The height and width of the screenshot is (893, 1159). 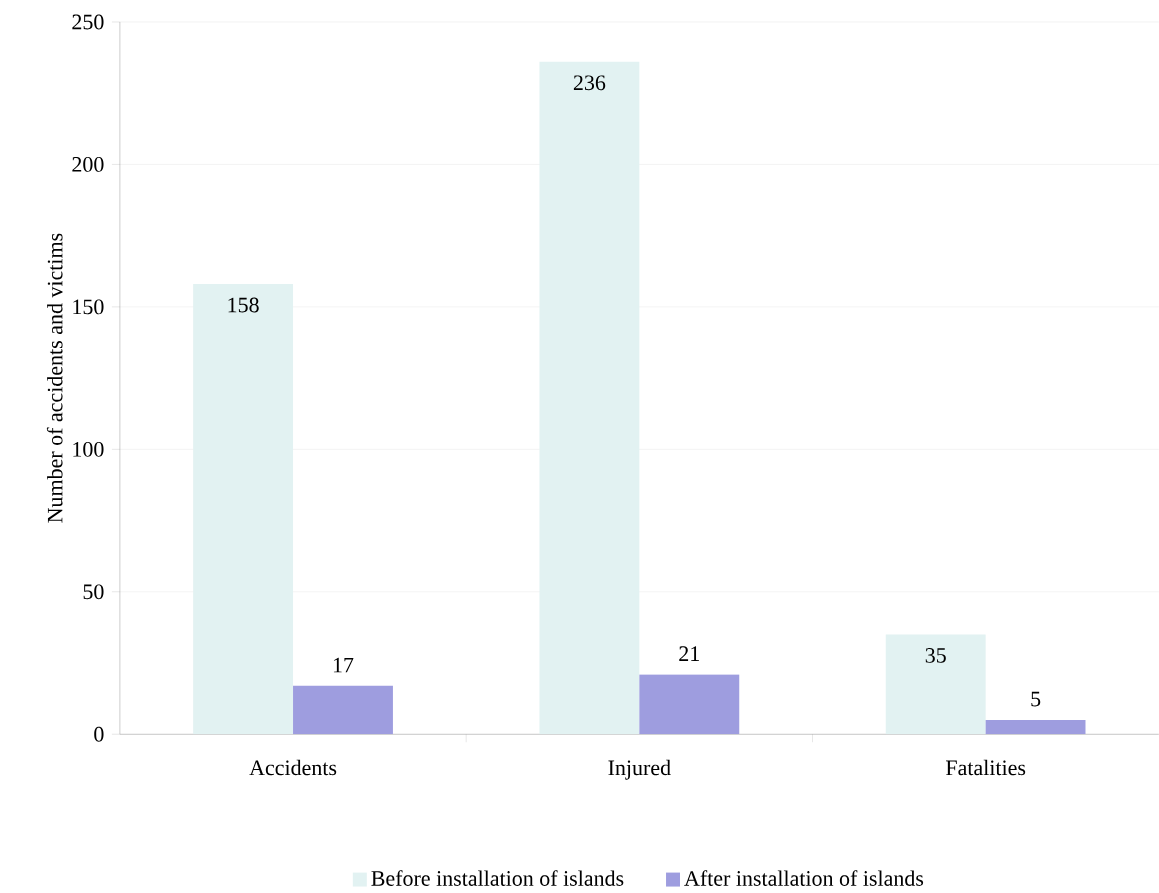 I want to click on y-tick-label: 50, so click(x=93, y=592).